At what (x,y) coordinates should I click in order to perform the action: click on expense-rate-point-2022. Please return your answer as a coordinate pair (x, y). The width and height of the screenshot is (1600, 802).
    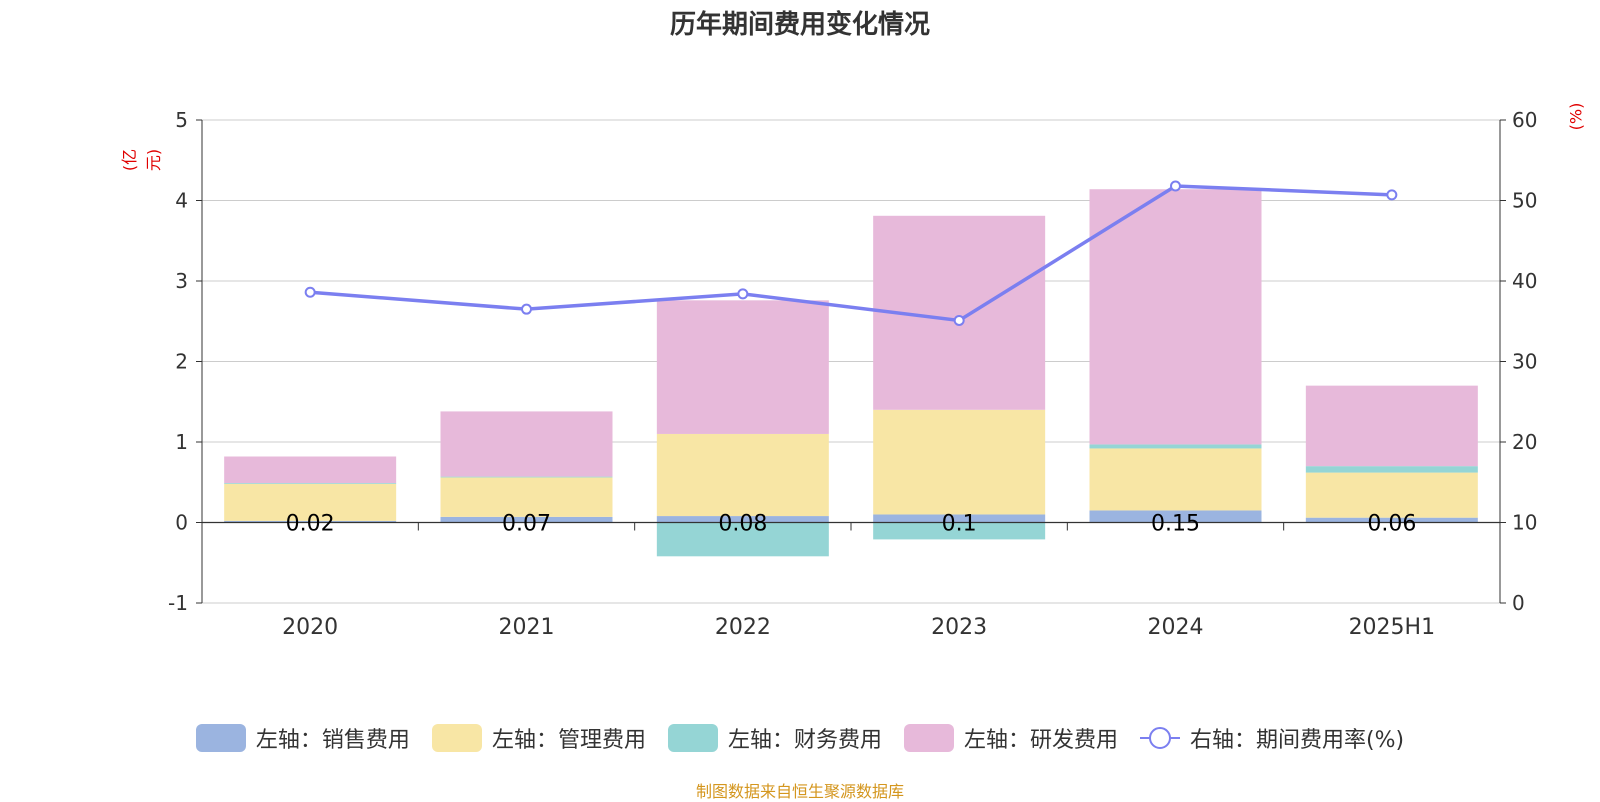
    Looking at the image, I should click on (743, 294).